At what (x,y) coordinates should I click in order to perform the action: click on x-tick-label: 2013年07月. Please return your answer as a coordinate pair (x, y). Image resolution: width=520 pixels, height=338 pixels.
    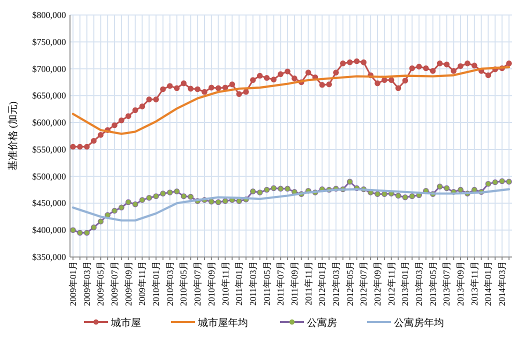
    Looking at the image, I should click on (447, 283).